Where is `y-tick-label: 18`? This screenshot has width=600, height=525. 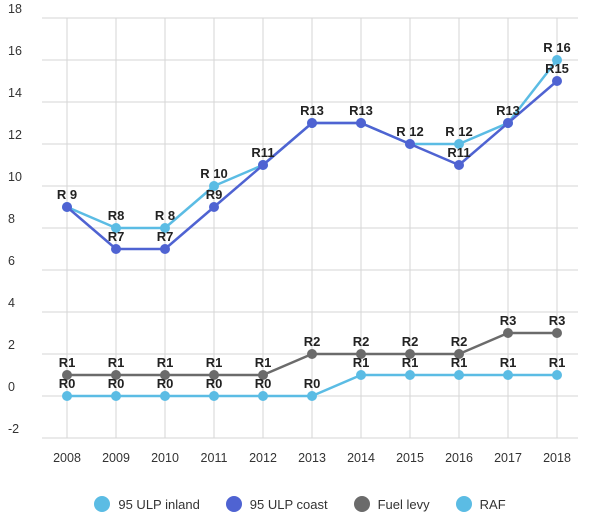 y-tick-label: 18 is located at coordinates (15, 9).